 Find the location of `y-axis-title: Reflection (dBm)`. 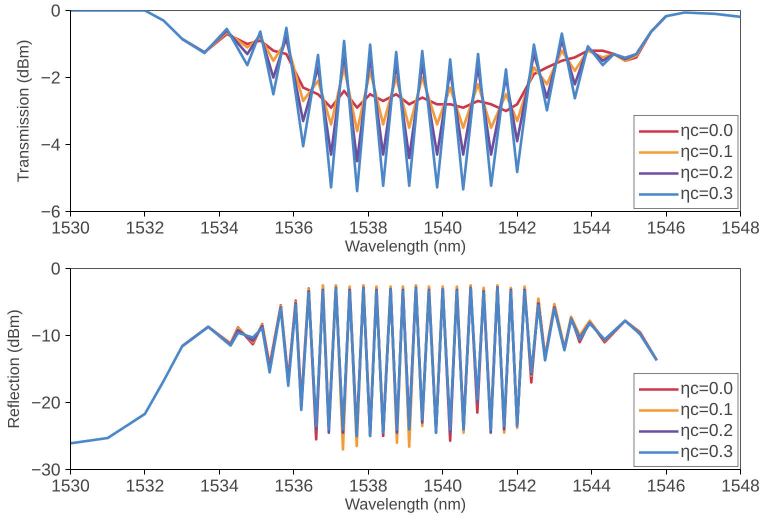

y-axis-title: Reflection (dBm) is located at coordinates (15, 369).